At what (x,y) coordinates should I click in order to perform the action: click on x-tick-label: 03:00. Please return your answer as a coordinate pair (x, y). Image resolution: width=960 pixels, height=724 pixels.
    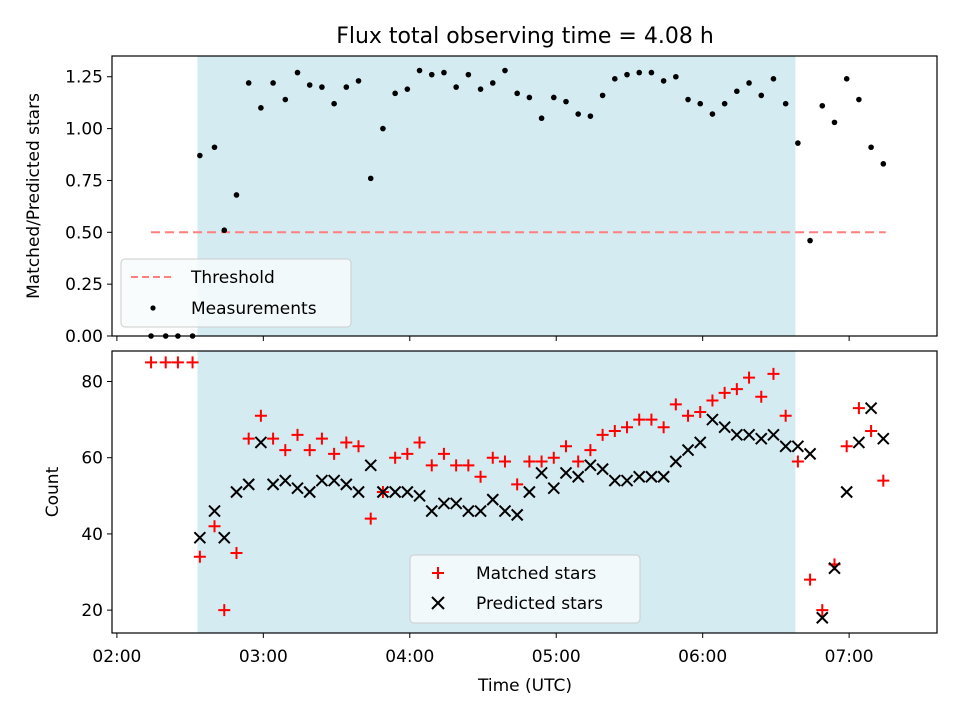
    Looking at the image, I should click on (263, 657).